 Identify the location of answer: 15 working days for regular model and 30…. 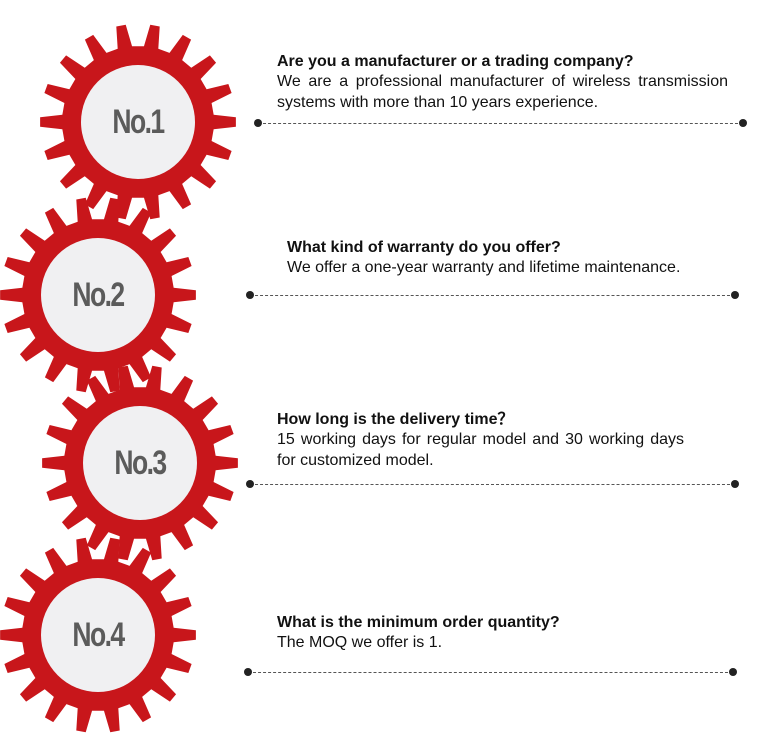
(480, 450).